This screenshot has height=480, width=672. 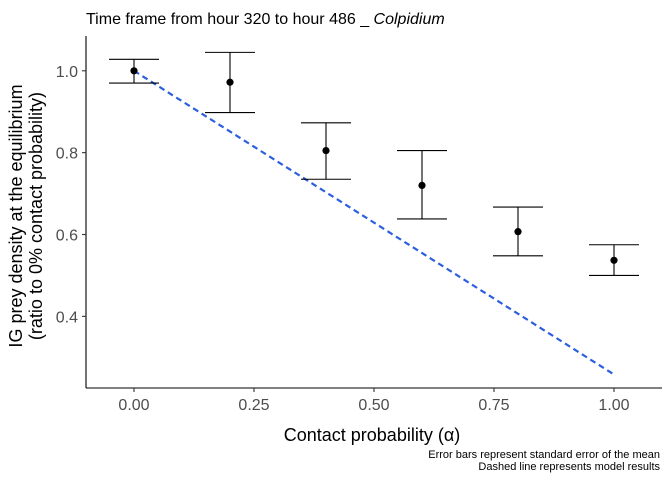 What do you see at coordinates (373, 405) in the screenshot?
I see `x-tick-label: 0.50` at bounding box center [373, 405].